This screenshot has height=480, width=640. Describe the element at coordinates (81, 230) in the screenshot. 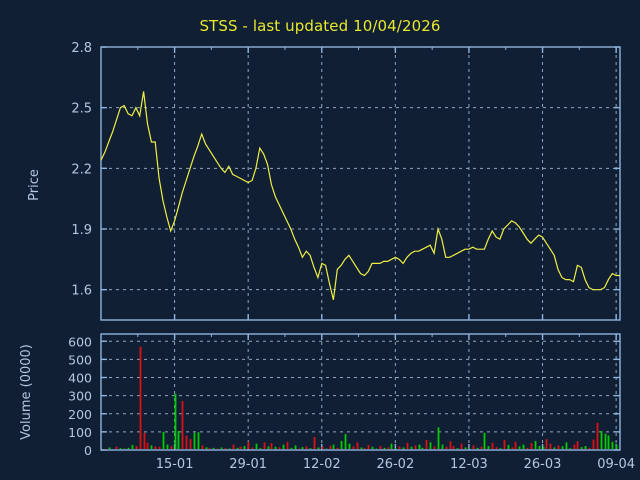

I see `price-y-tick-label: 1.9` at that location.